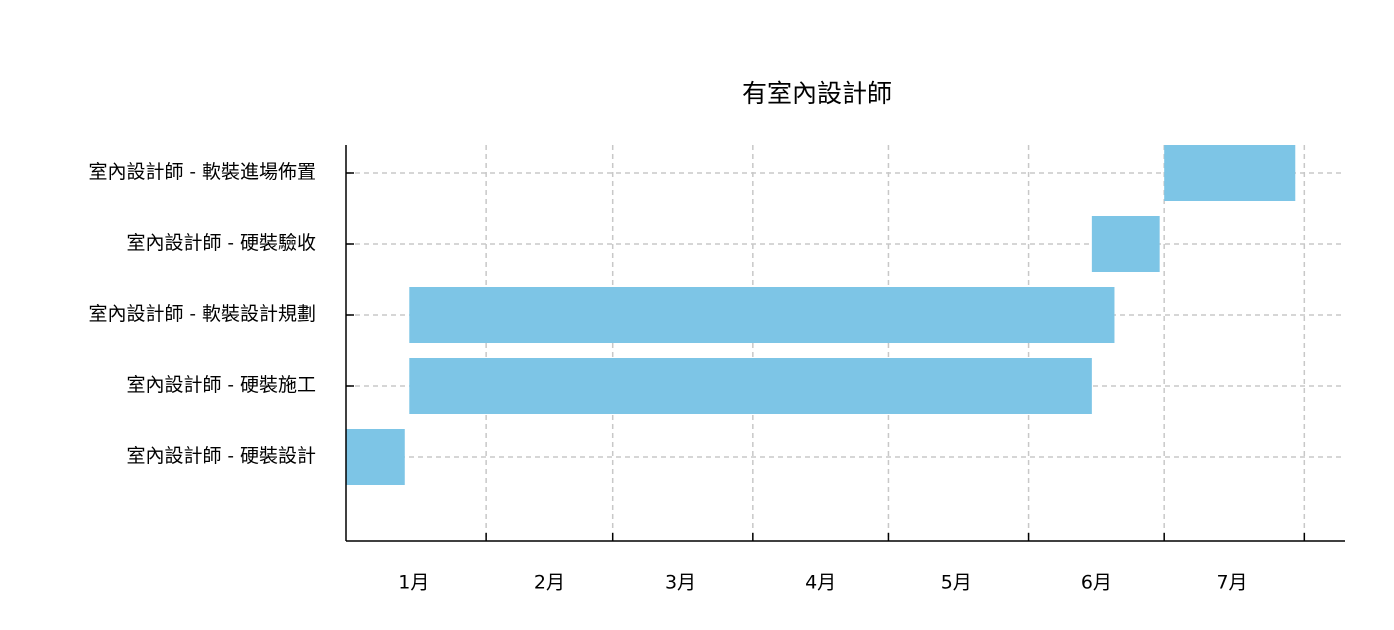  What do you see at coordinates (222, 385) in the screenshot?
I see `y-tick-label: 室內設計師 - 硬裝施工` at bounding box center [222, 385].